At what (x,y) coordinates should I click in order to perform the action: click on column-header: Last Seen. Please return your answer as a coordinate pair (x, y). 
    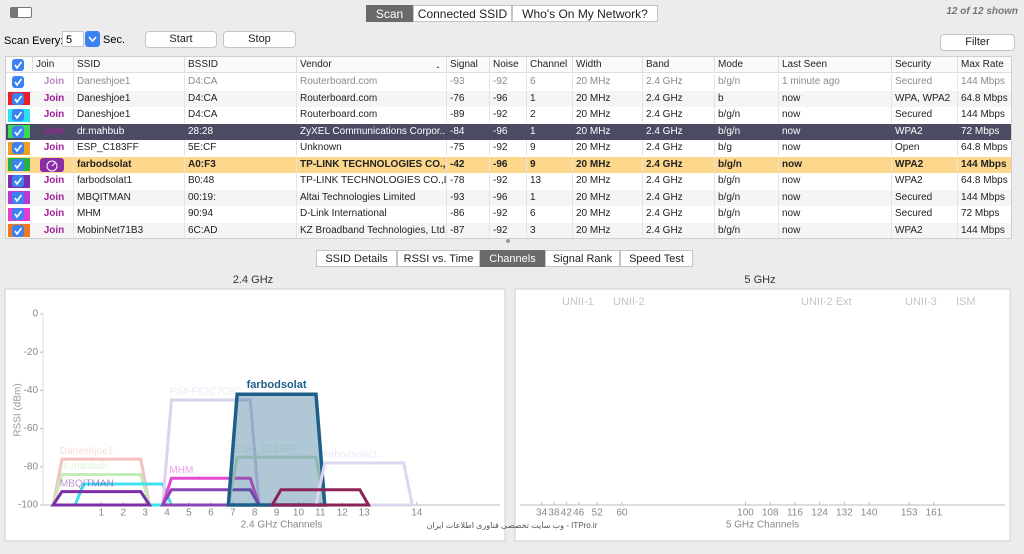
    Looking at the image, I should click on (834, 65).